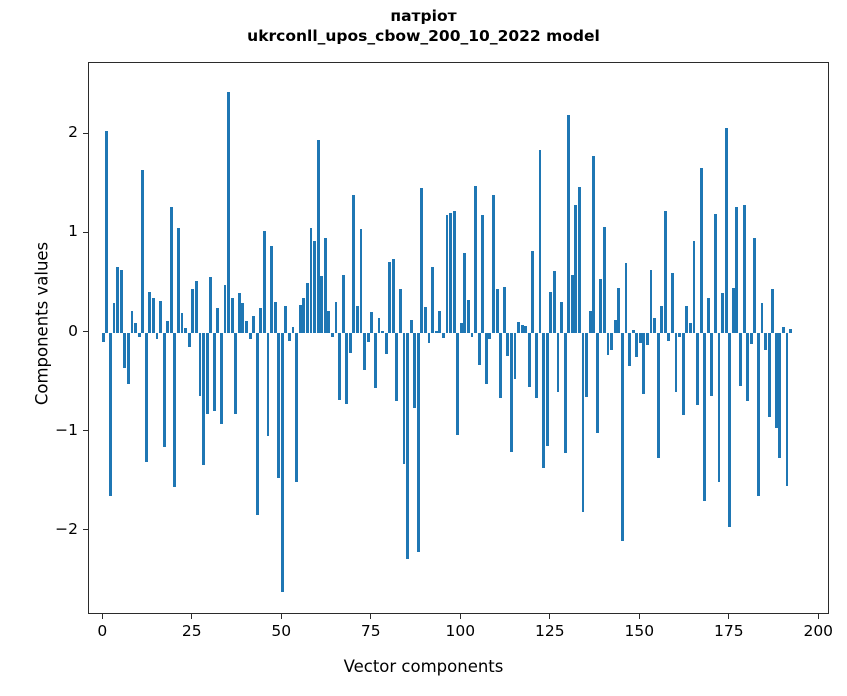  I want to click on y-tick-label: 2, so click(73, 132).